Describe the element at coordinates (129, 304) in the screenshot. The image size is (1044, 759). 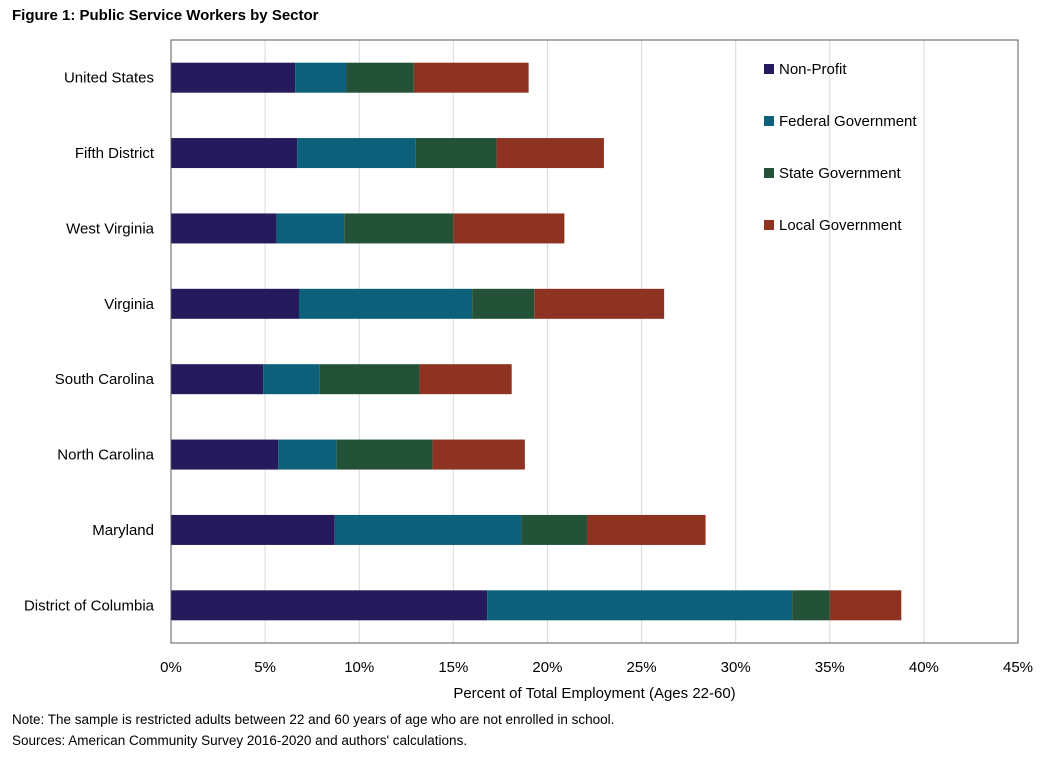
I see `category-label: Virginia` at that location.